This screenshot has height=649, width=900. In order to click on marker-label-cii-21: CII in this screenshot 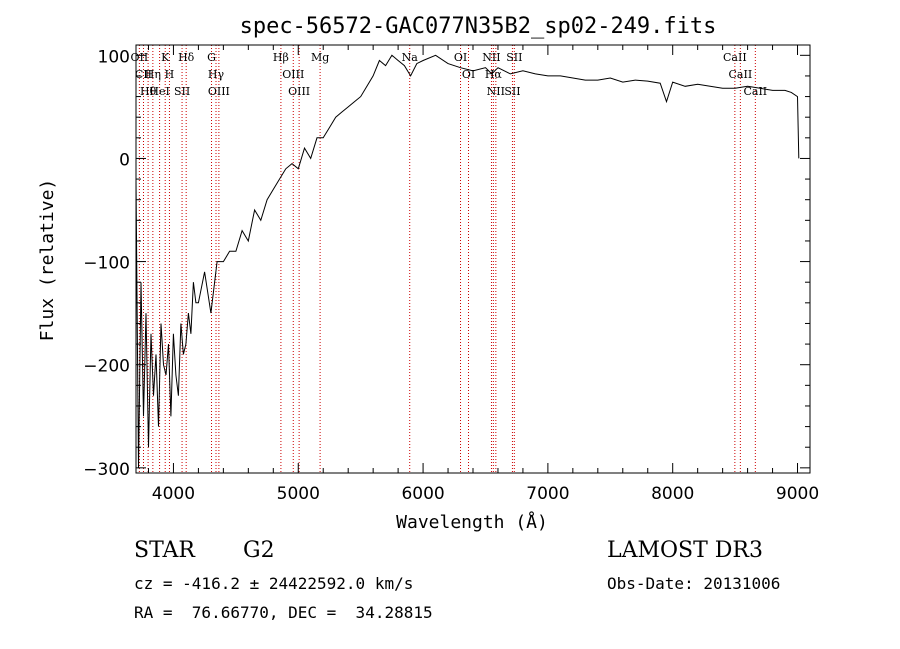, I will do `click(143, 74)`.